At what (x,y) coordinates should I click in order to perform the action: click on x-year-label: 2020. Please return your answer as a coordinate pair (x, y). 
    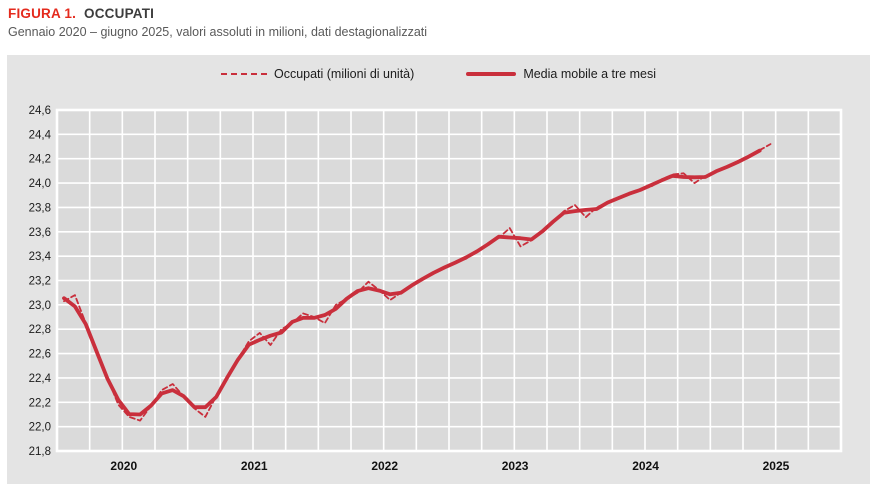
    Looking at the image, I should click on (123, 466).